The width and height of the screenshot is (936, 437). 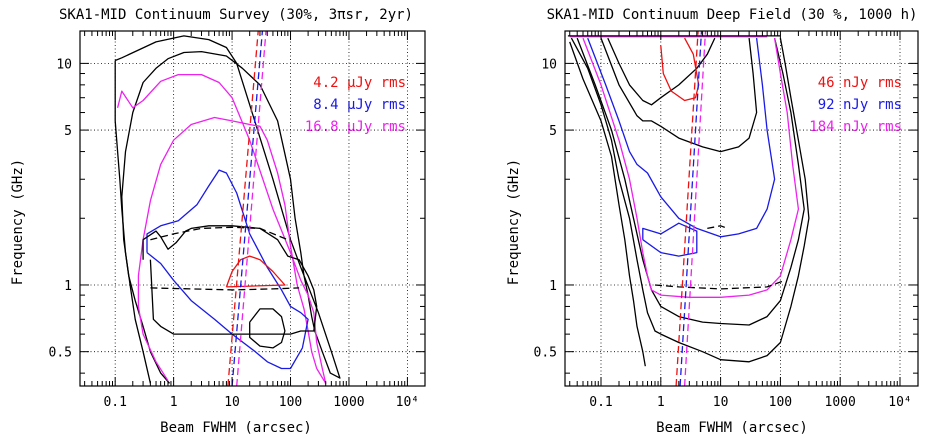 What do you see at coordinates (860, 105) in the screenshot?
I see `legend-entry-blue: 92 nJy rms` at bounding box center [860, 105].